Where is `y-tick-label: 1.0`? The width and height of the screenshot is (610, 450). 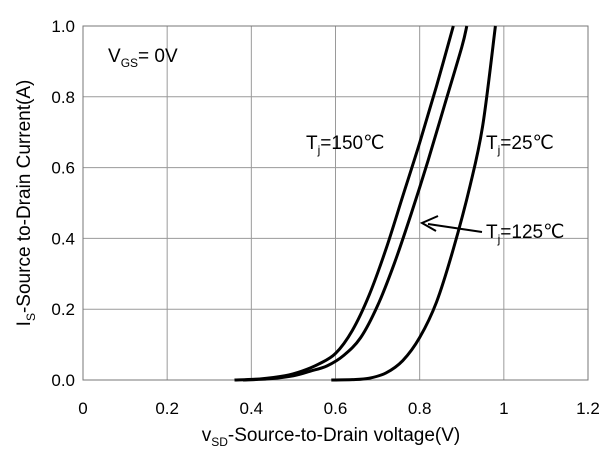
y-tick-label: 1.0 is located at coordinates (63, 26).